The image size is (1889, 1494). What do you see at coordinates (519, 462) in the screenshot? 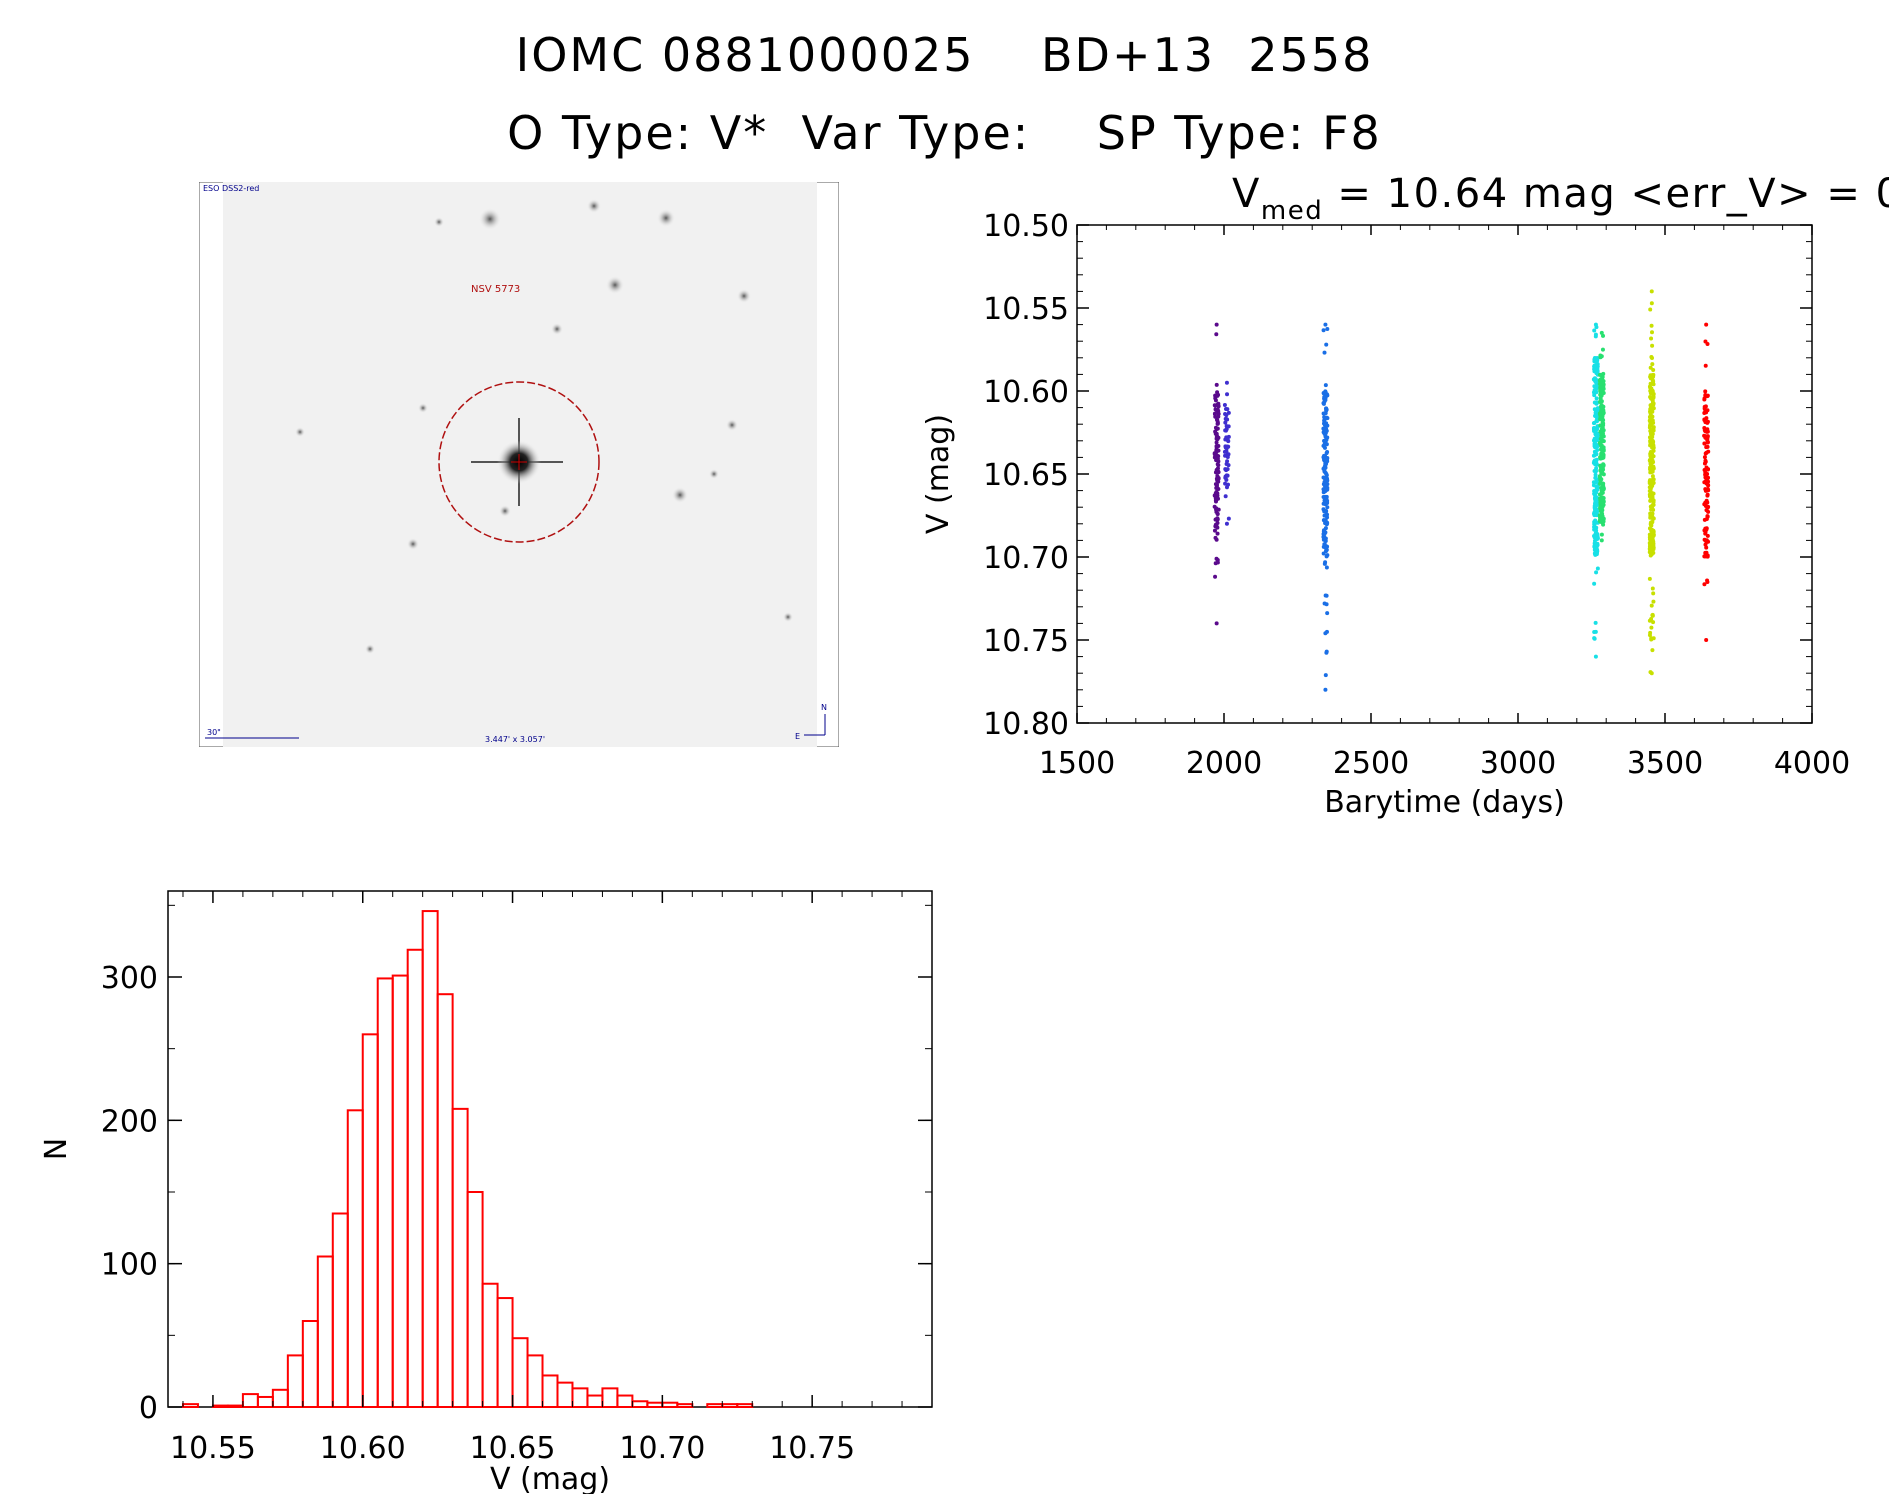
I see `target-circle` at bounding box center [519, 462].